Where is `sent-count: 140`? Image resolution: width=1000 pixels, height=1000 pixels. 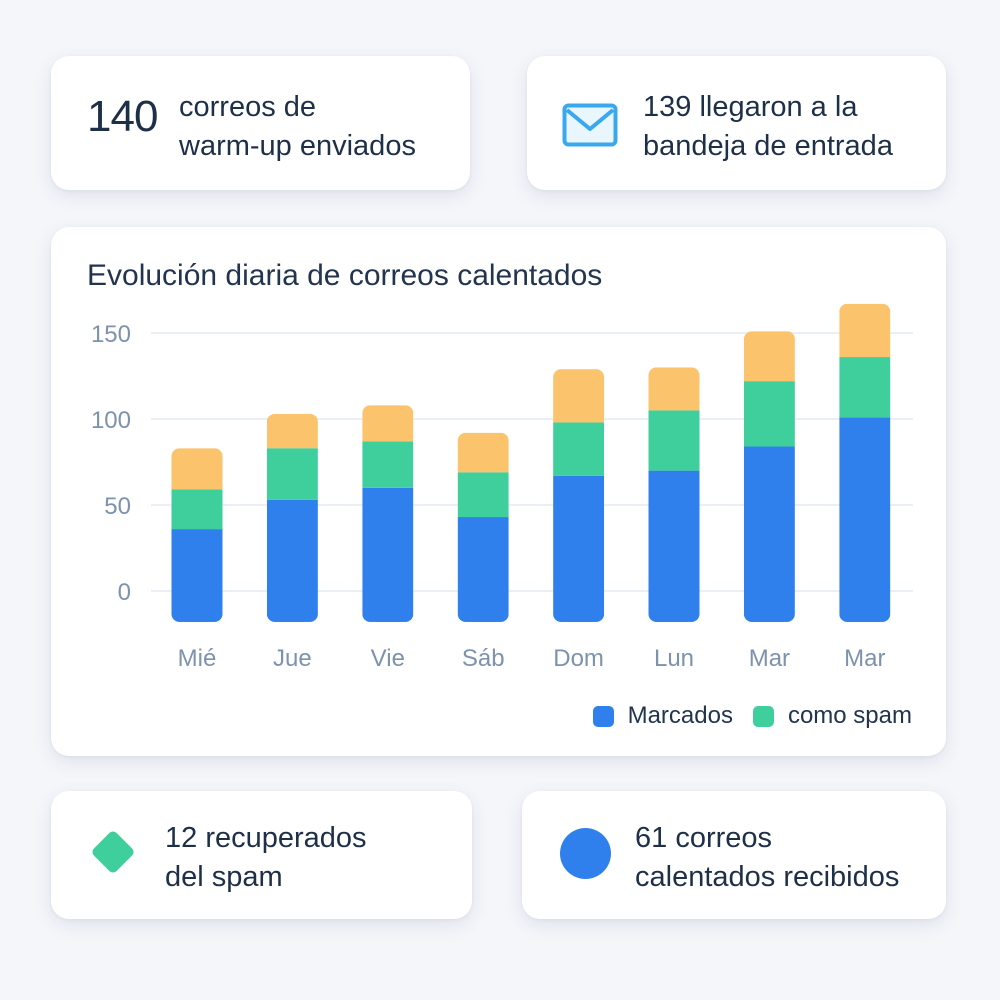 sent-count: 140 is located at coordinates (122, 116).